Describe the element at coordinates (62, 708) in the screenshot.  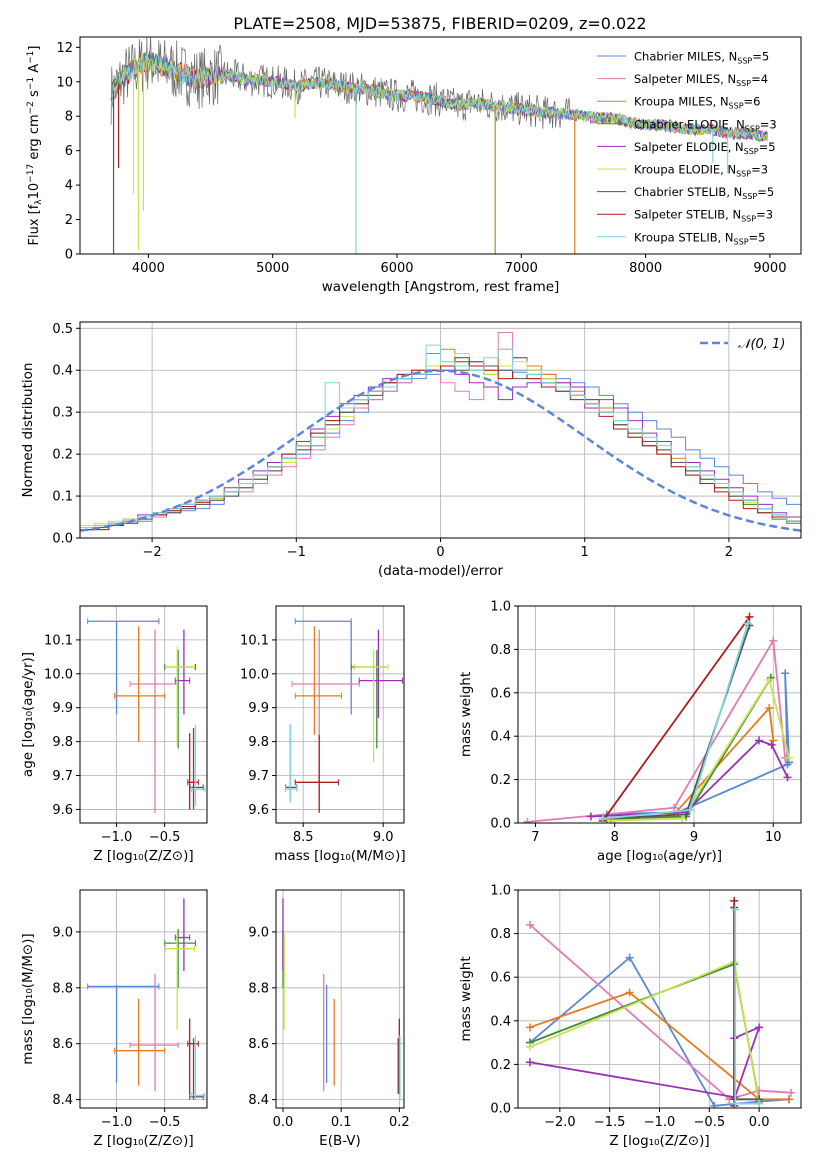
I see `y-tick-label: 9.9` at that location.